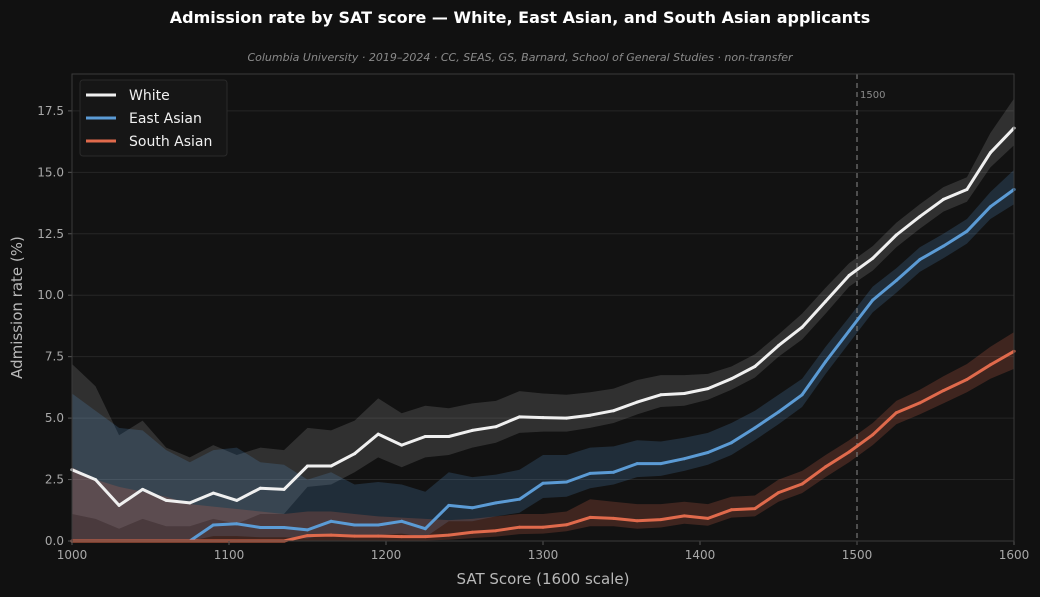 The image size is (1040, 597). What do you see at coordinates (72, 555) in the screenshot?
I see `x-tick-label: 1000` at bounding box center [72, 555].